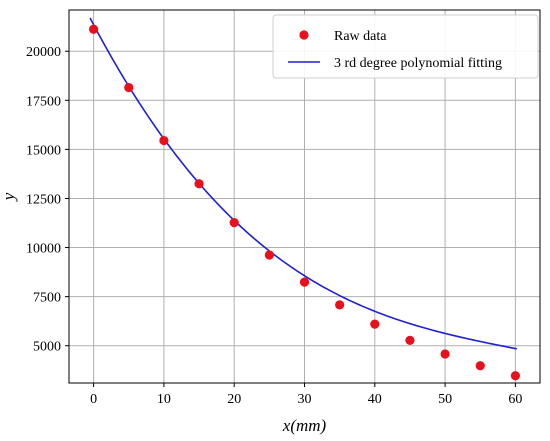  What do you see at coordinates (445, 399) in the screenshot?
I see `x-tick-label: 50` at bounding box center [445, 399].